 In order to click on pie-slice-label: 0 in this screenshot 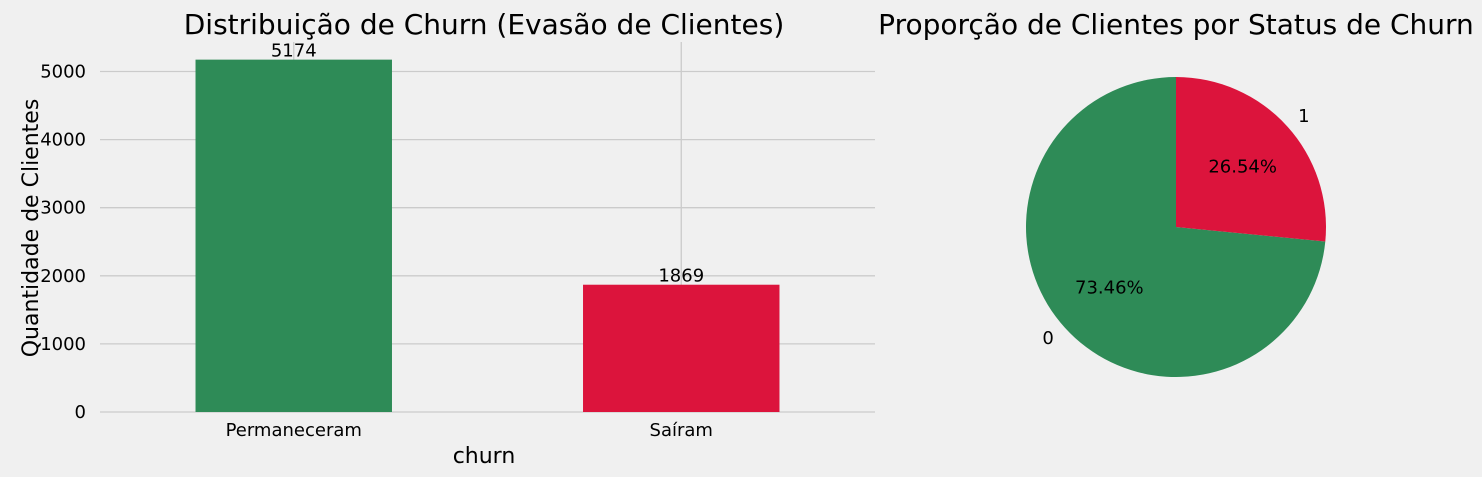, I will do `click(1047, 338)`.